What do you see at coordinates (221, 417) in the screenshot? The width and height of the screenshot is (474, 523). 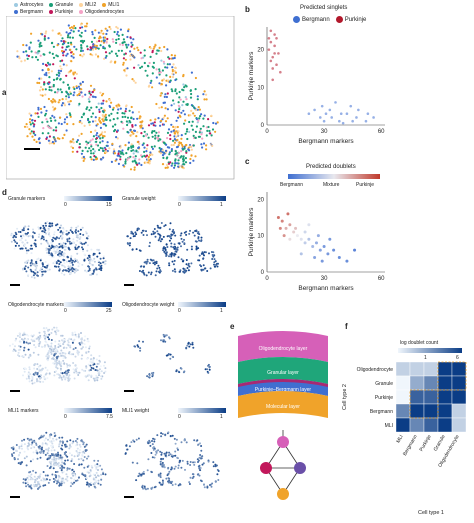 I see `panel-d-right-max: 1` at bounding box center [221, 417].